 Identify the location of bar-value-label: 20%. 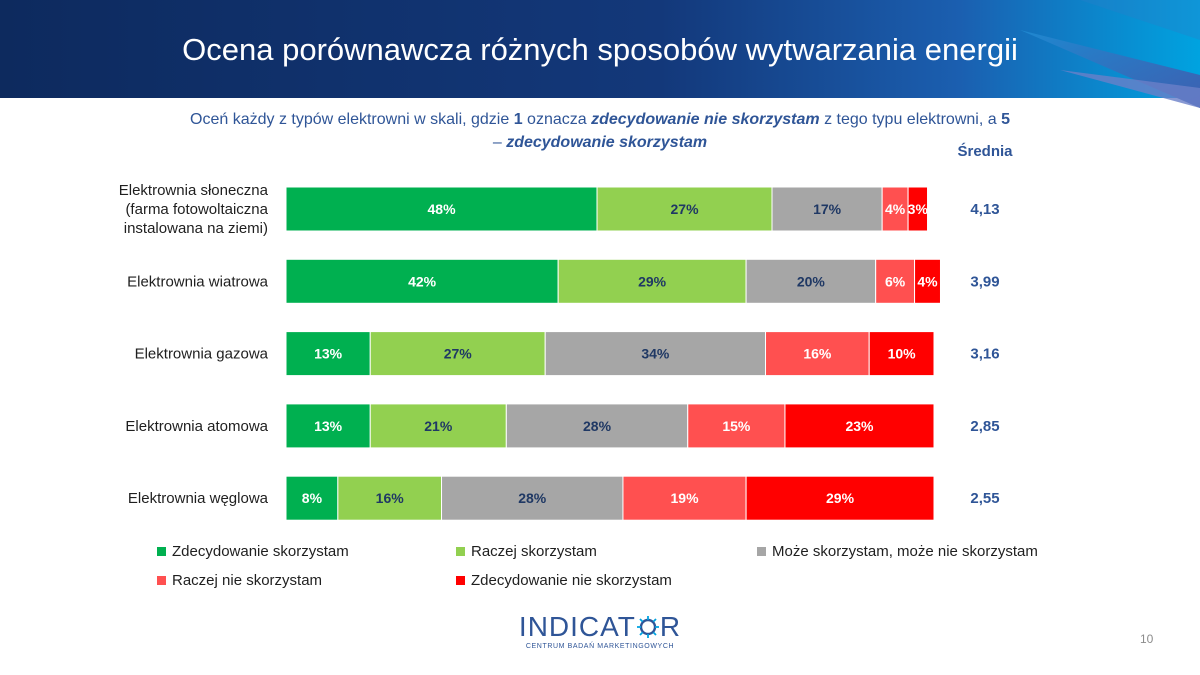
(811, 281).